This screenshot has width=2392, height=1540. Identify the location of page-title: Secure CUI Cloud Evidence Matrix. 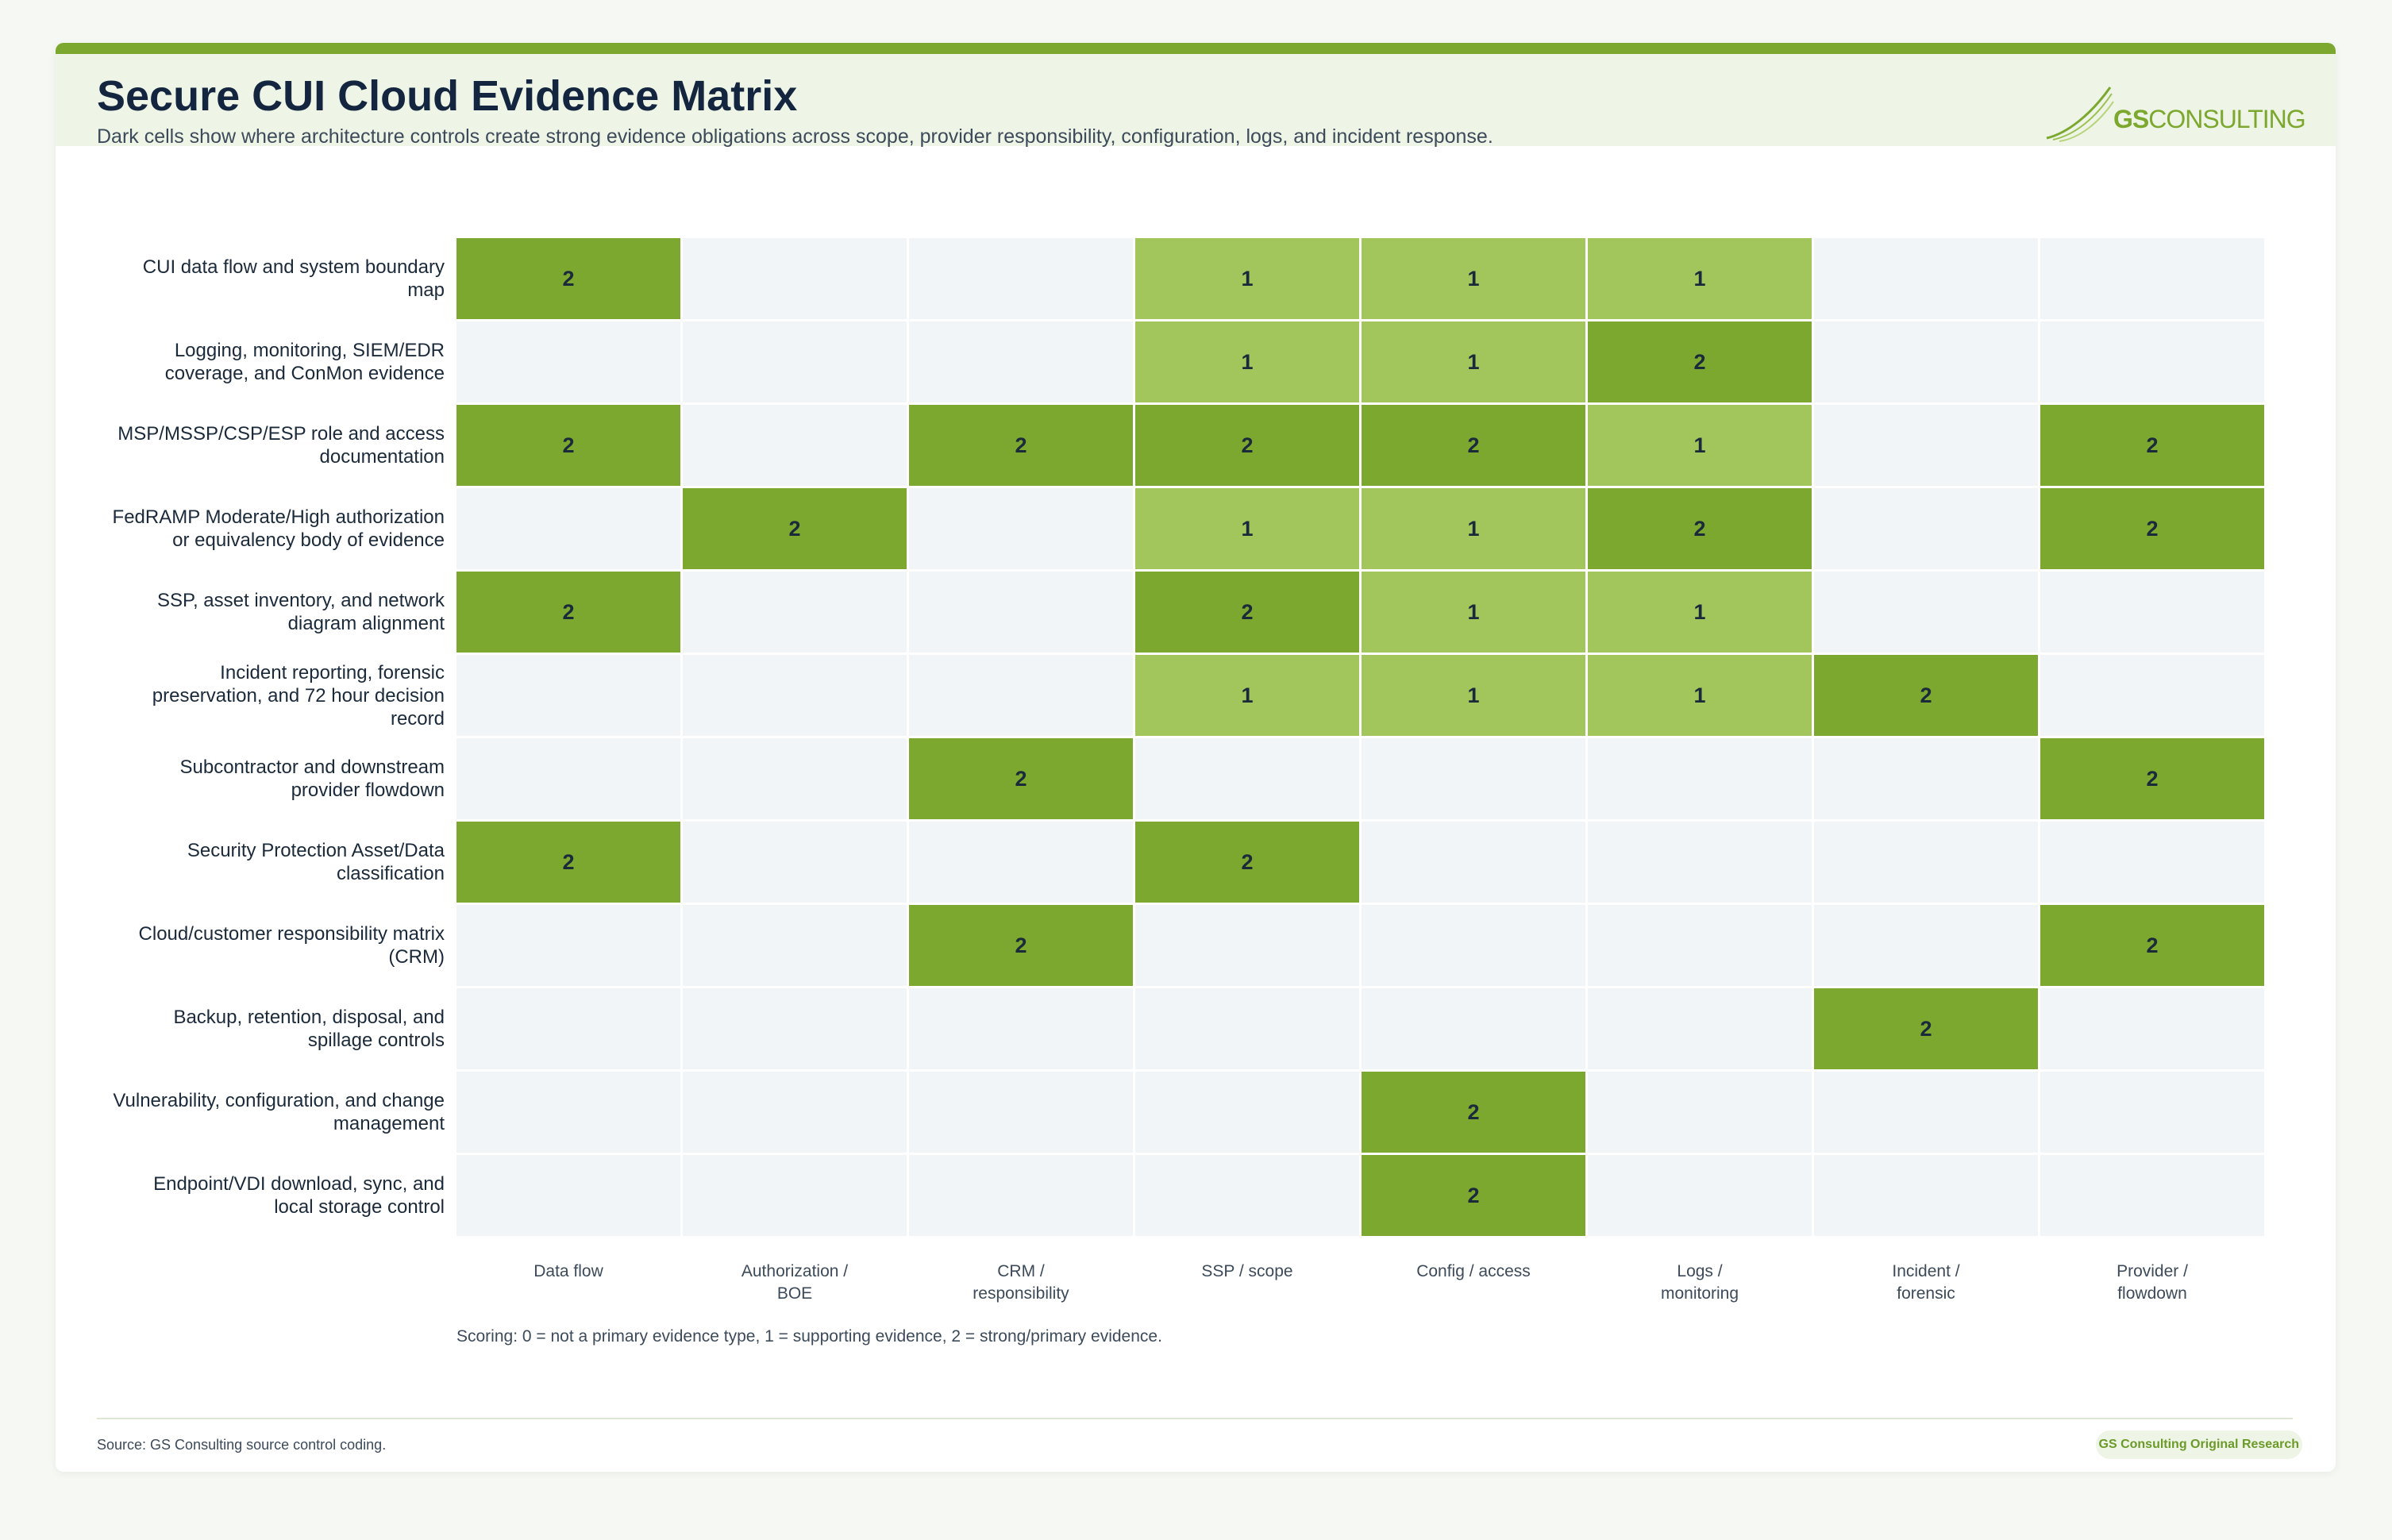
(447, 96).